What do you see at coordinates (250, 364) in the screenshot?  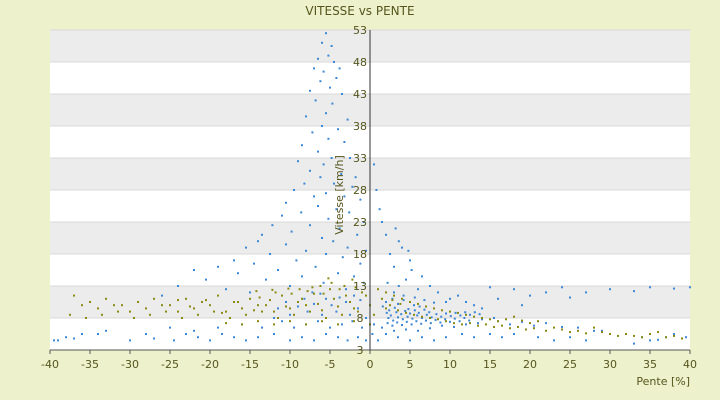 I see `x-tick-label: -15` at bounding box center [250, 364].